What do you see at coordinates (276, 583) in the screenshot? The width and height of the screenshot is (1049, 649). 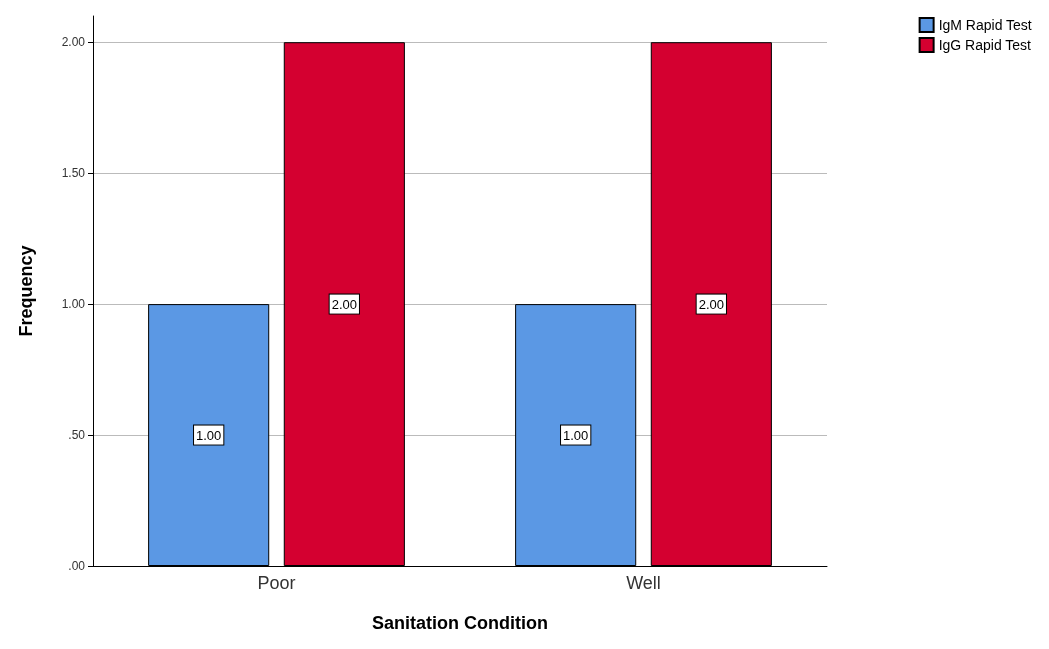 I see `x-tick-label: Poor` at bounding box center [276, 583].